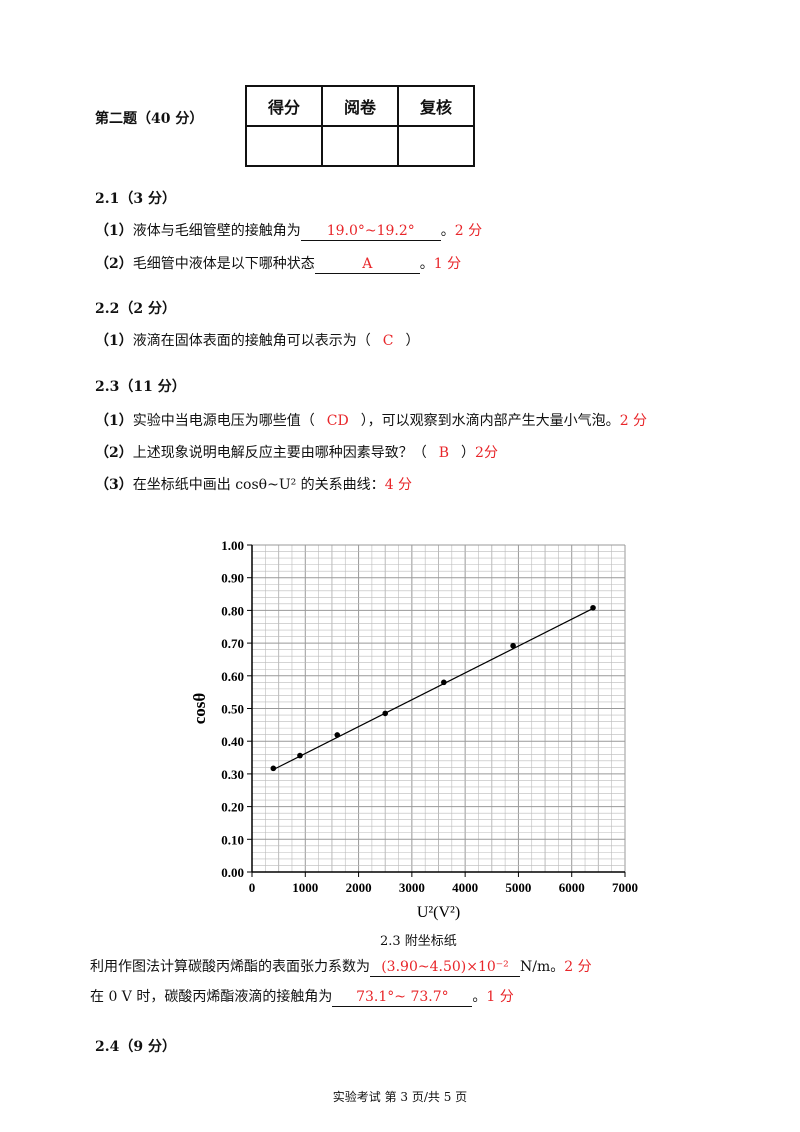 The image size is (800, 1132). I want to click on y-tick-label: 0.90, so click(232, 578).